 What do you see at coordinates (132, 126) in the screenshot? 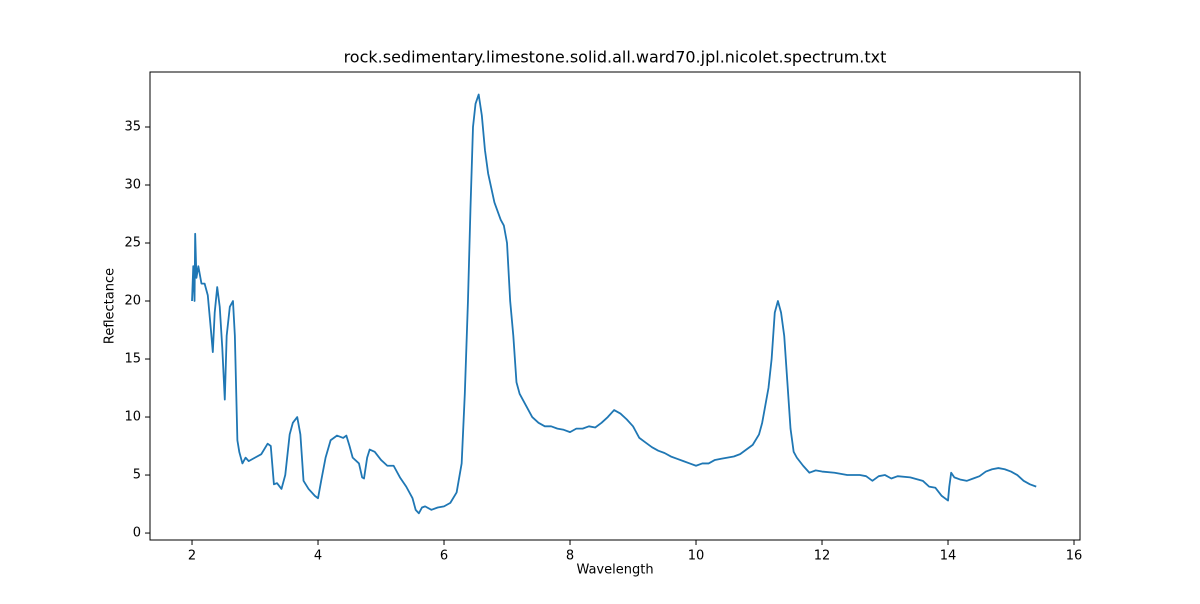
I see `y-tick-label: 35` at bounding box center [132, 126].